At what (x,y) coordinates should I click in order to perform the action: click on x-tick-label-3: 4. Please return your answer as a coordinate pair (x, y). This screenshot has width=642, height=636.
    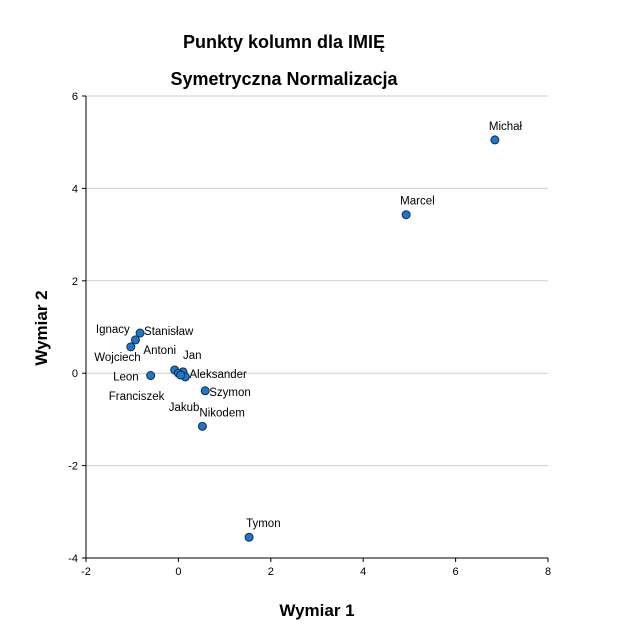
    Looking at the image, I should click on (363, 572).